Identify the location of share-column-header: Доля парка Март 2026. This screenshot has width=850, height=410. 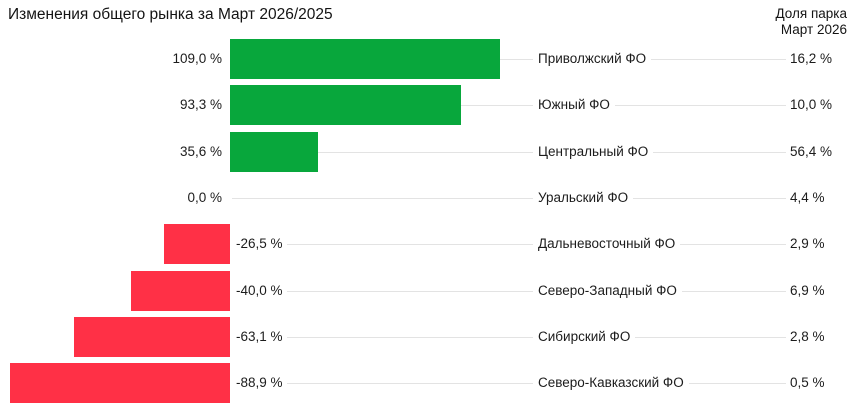
(811, 22).